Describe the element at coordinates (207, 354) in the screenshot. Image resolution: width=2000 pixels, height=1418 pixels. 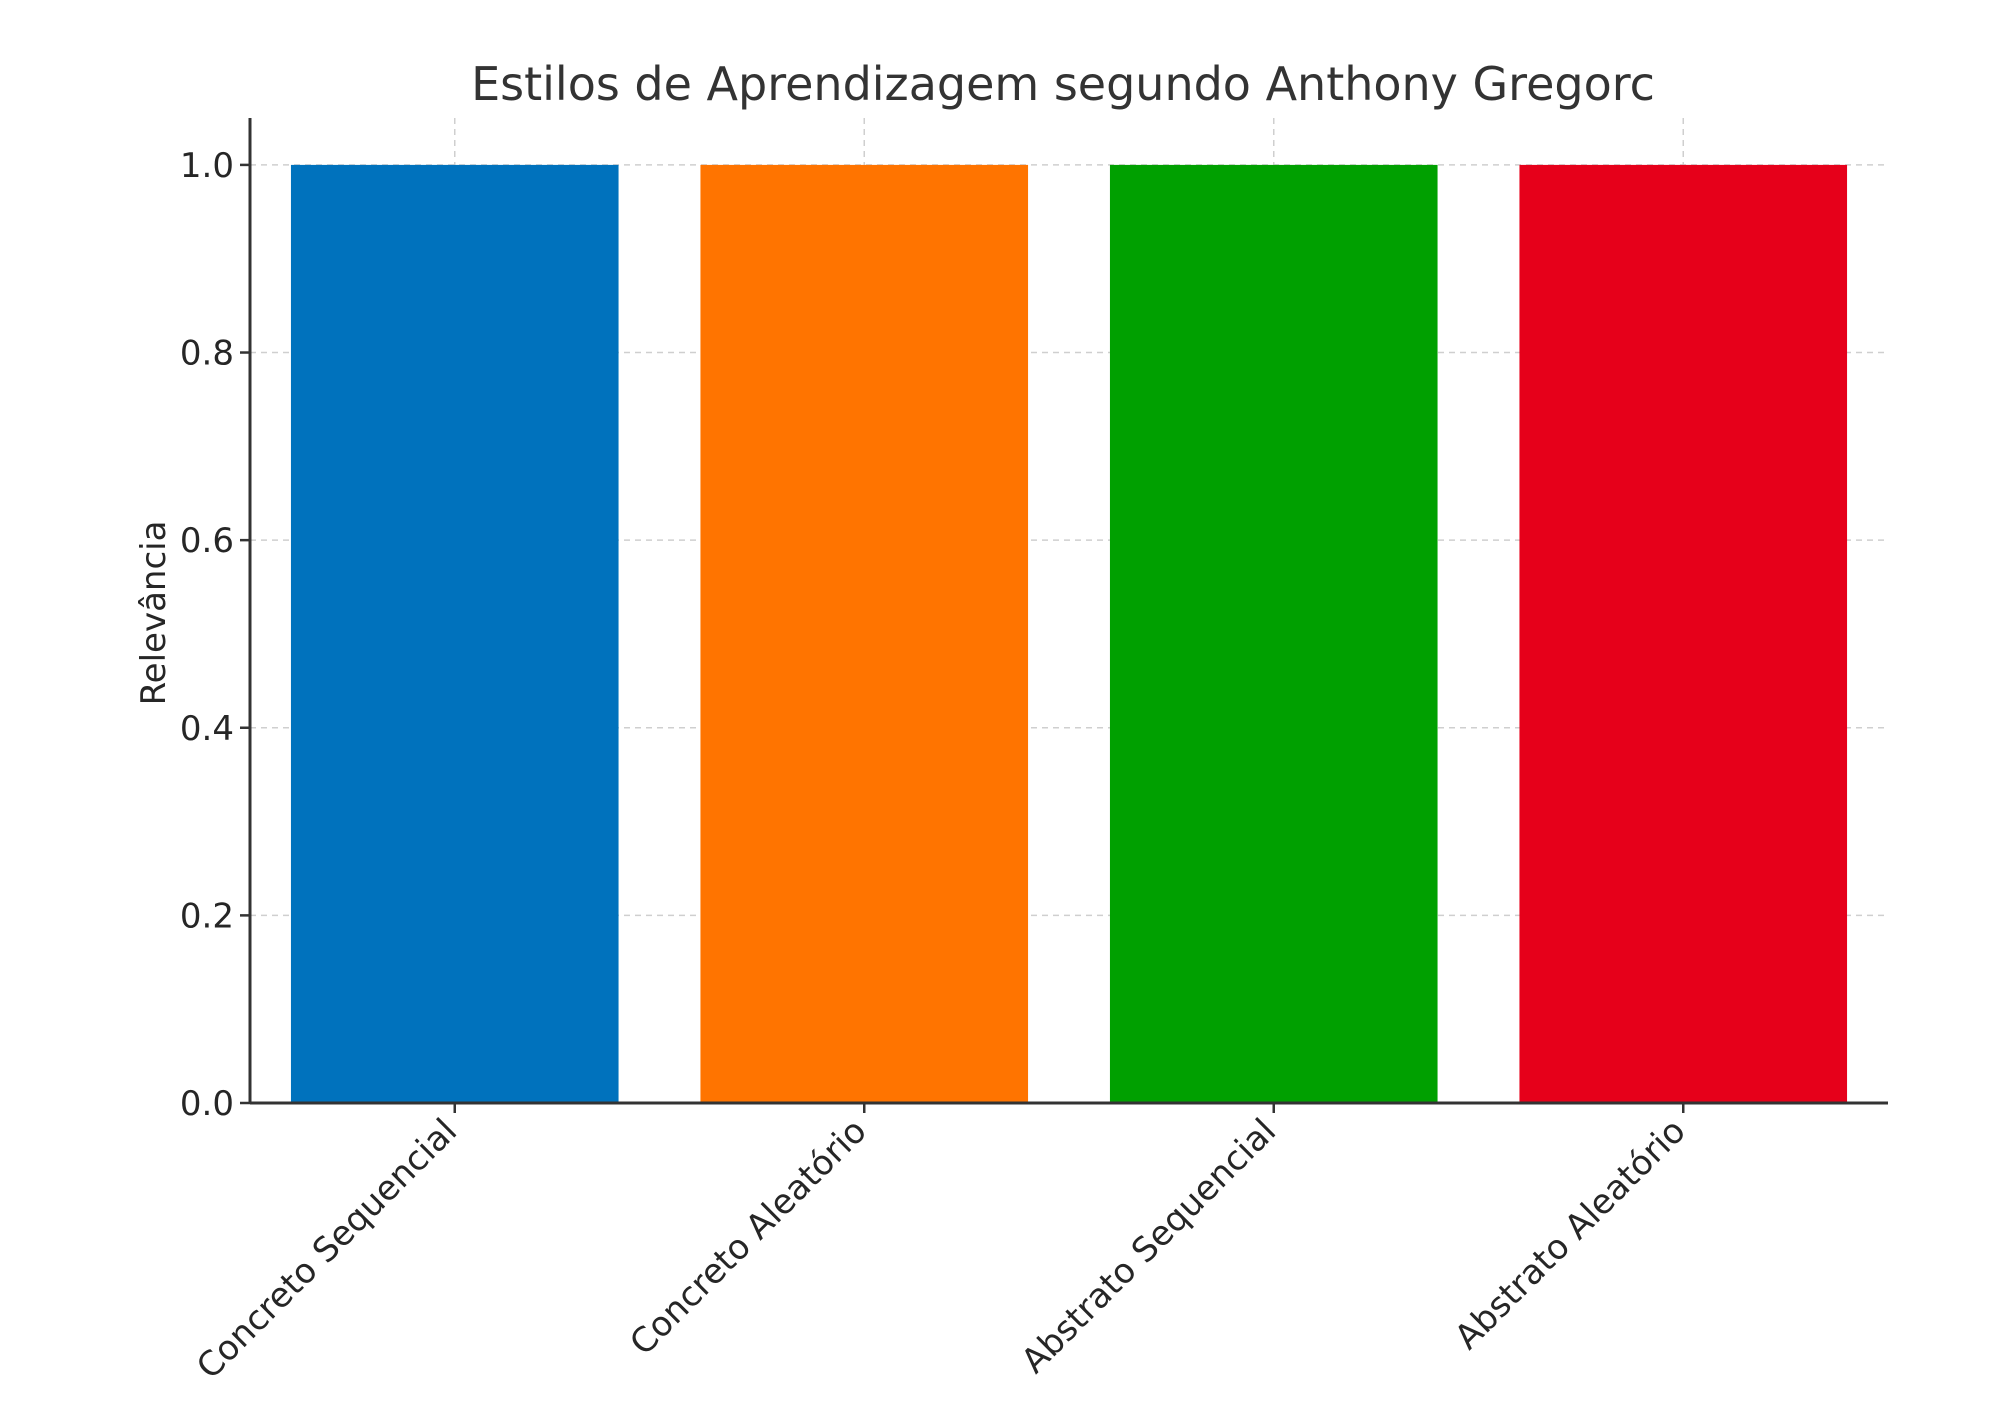
I see `y-tick-label: 0.8` at that location.